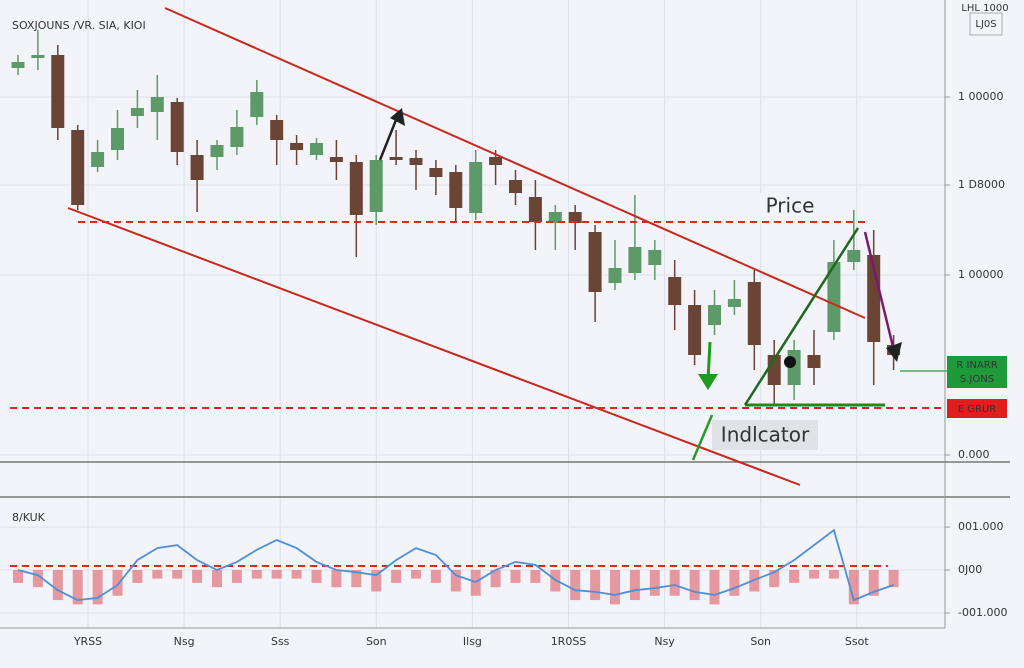 Image resolution: width=1024 pixels, height=668 pixels. What do you see at coordinates (984, 8) in the screenshot?
I see `header-info: LHL 1000` at bounding box center [984, 8].